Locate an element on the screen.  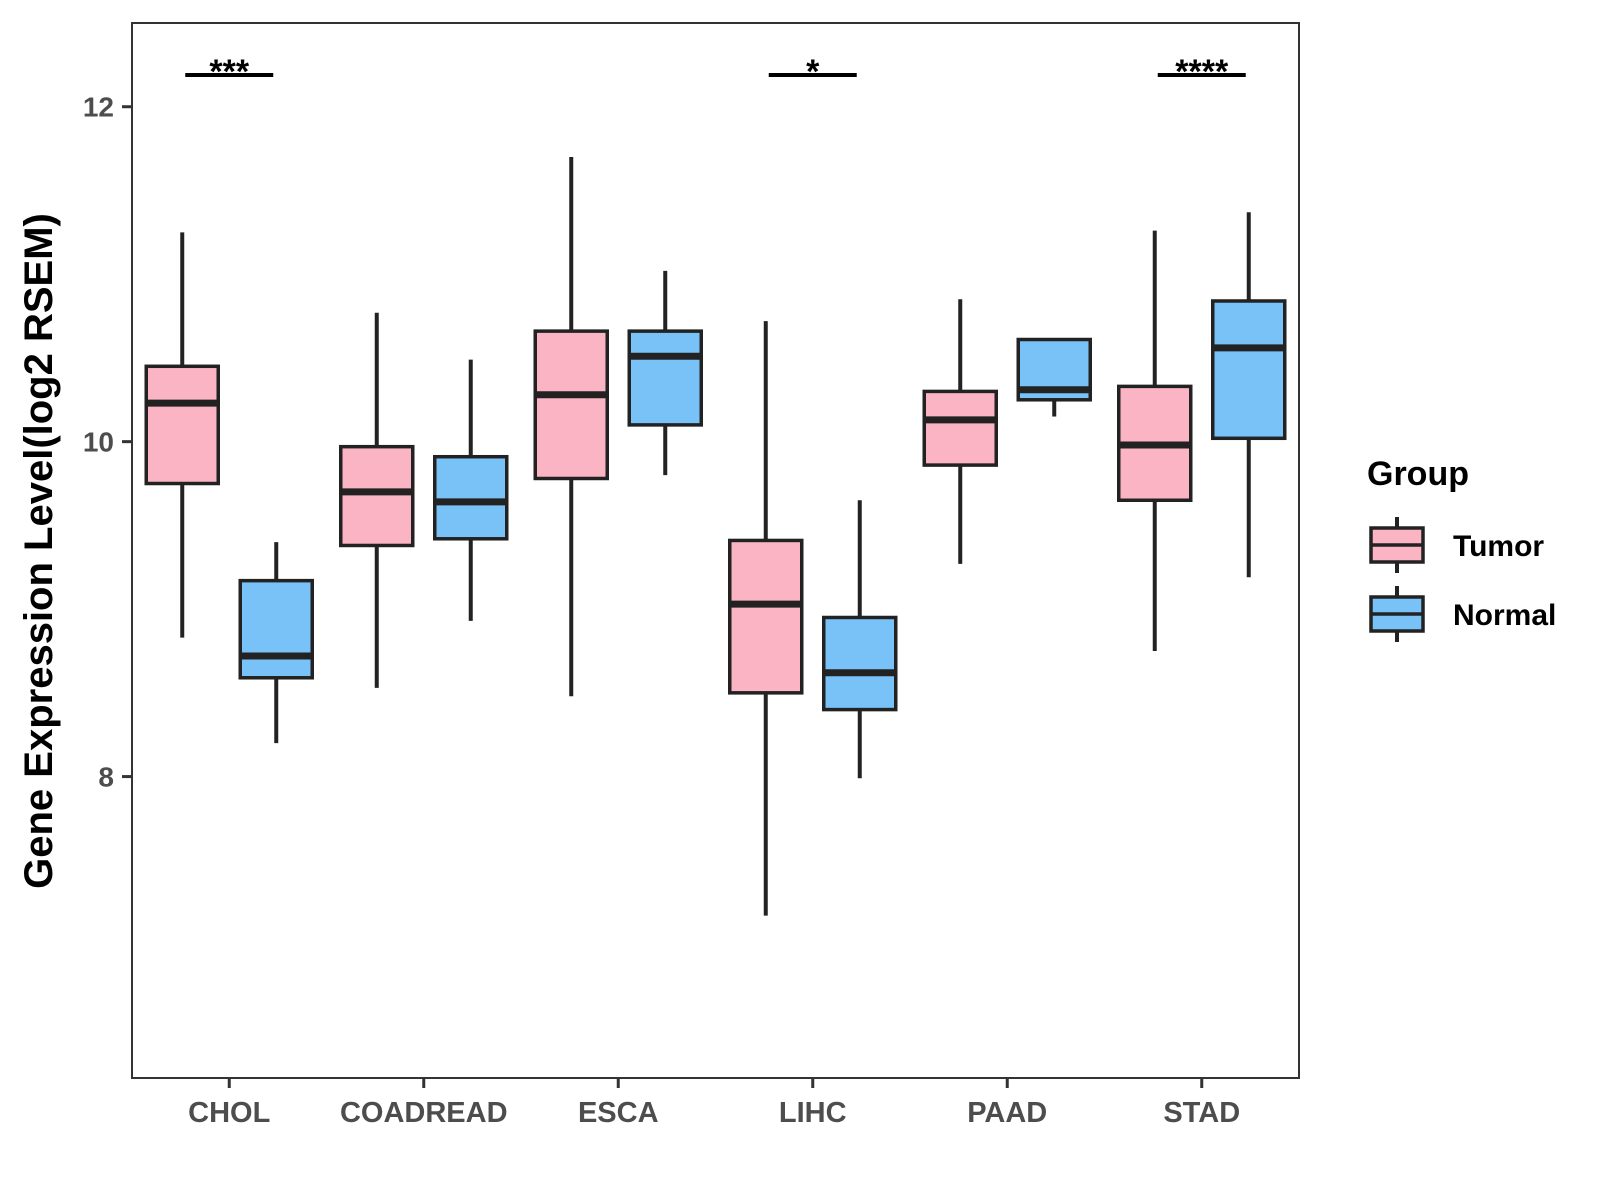
legend-title: Group is located at coordinates (1418, 474).